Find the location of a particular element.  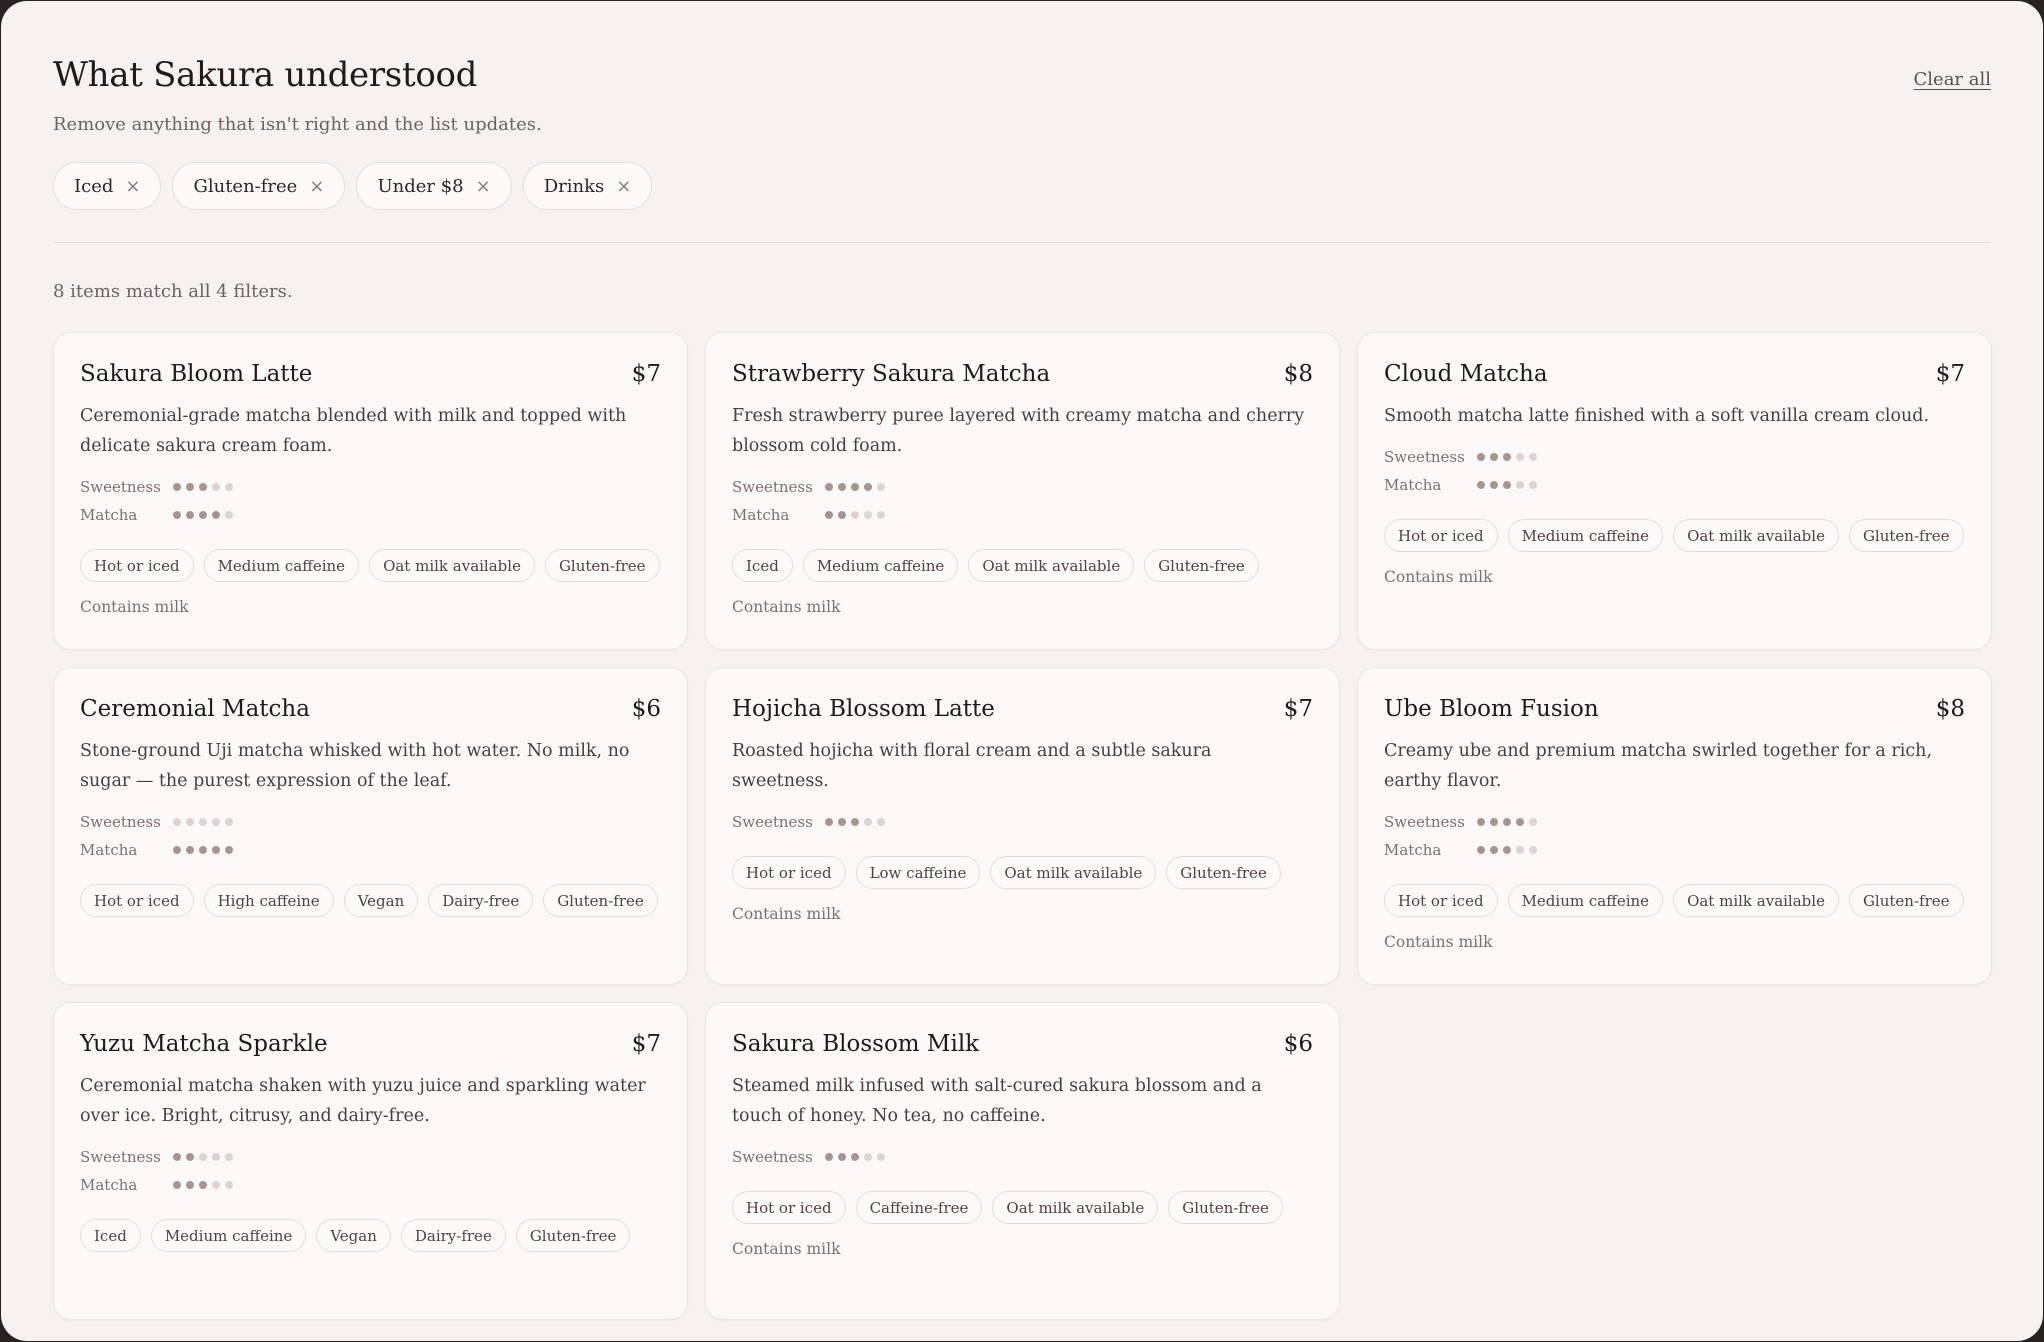

filter-chip: Gluten-free × is located at coordinates (259, 186).